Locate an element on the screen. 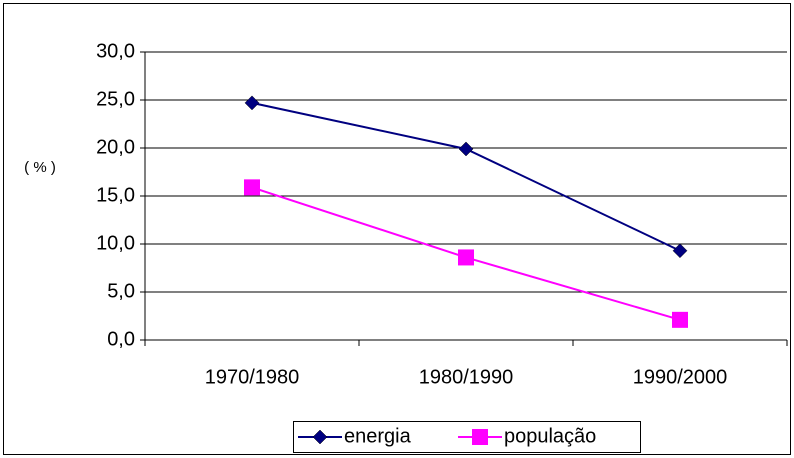 The width and height of the screenshot is (794, 458). x-tick-label: 1980/1990 is located at coordinates (466, 377).